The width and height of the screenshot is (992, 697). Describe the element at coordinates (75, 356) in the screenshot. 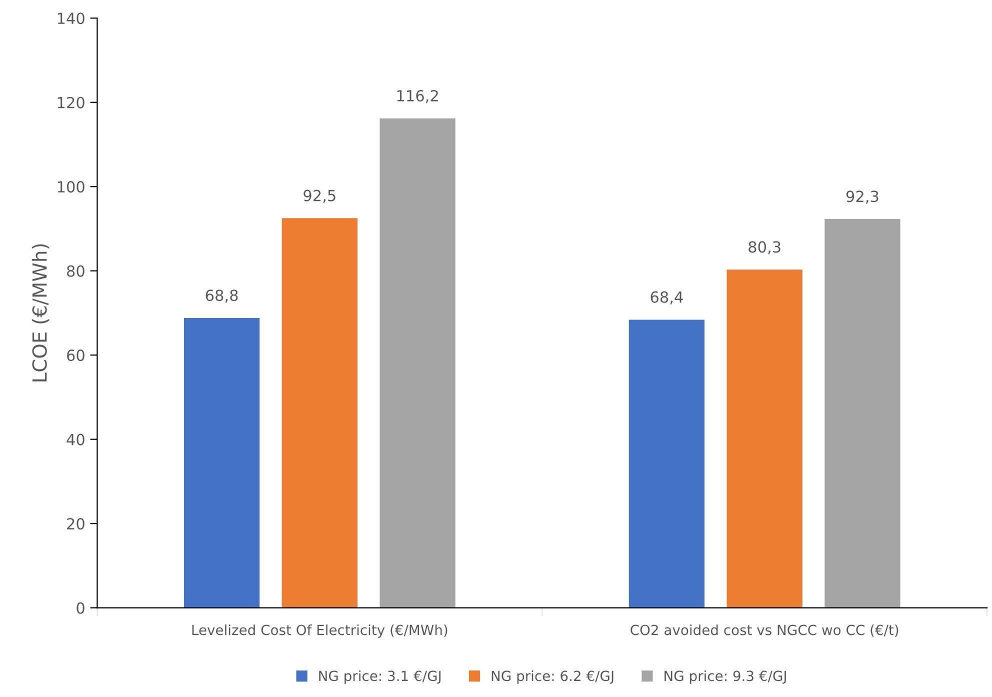

I see `y-tick-label: 60` at that location.